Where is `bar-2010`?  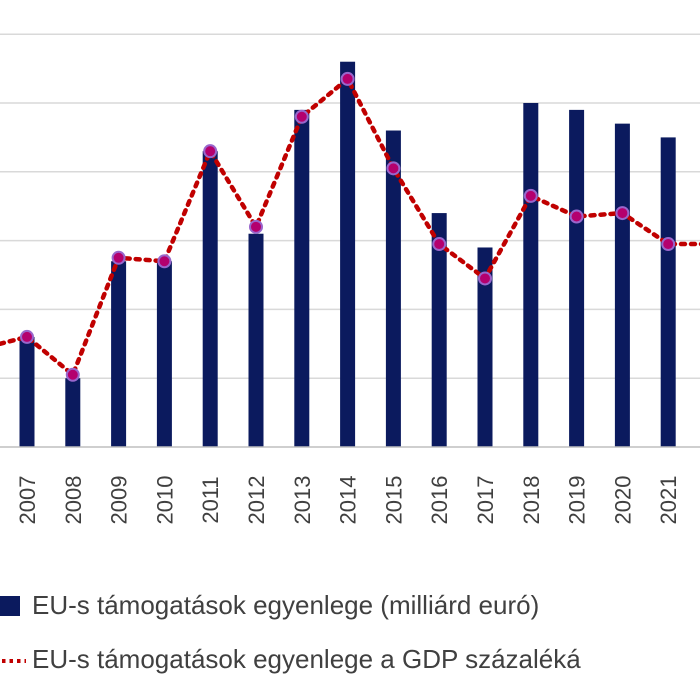 bar-2010 is located at coordinates (164, 354).